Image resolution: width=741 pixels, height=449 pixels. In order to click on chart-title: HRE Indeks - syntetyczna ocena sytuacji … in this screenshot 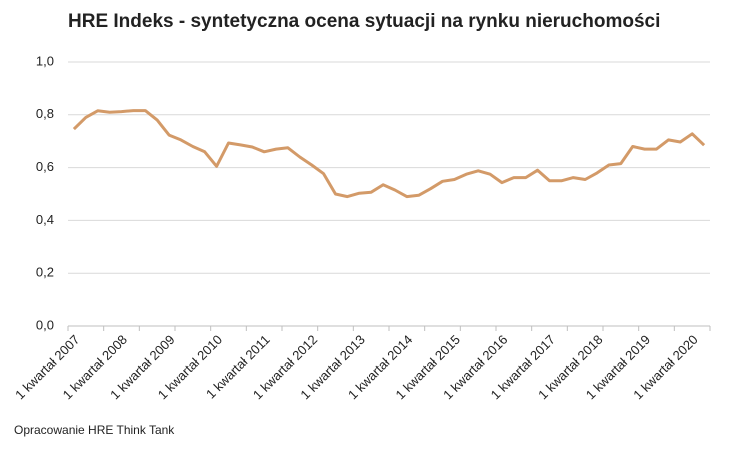, I will do `click(364, 21)`.